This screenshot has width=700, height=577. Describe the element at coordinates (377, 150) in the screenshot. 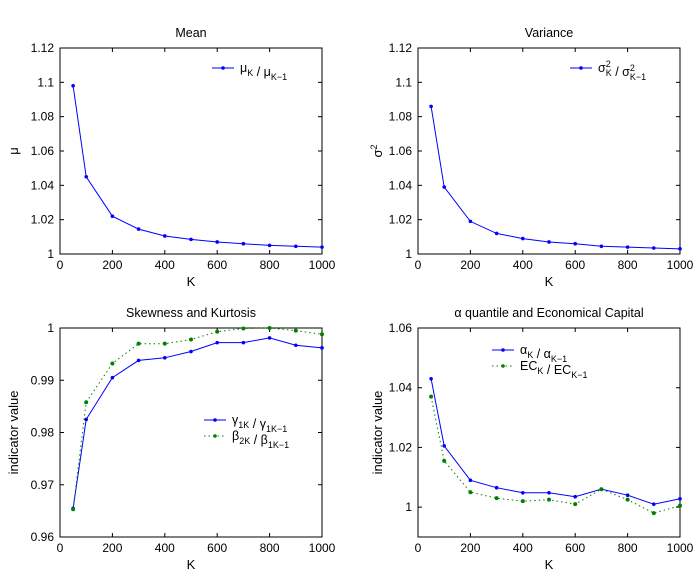

I see `y-axis-label: σ2` at that location.